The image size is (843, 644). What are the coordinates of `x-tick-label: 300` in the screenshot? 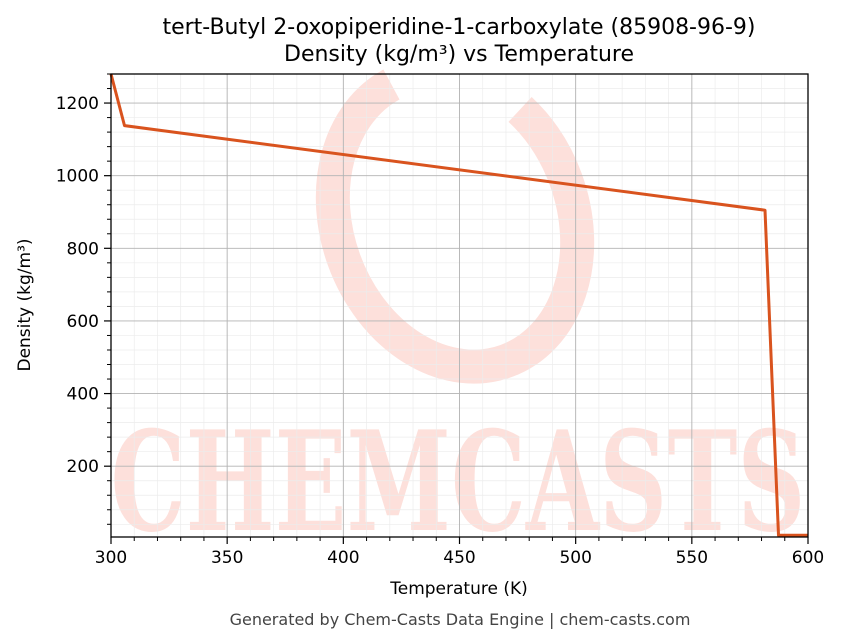 It's located at (111, 558).